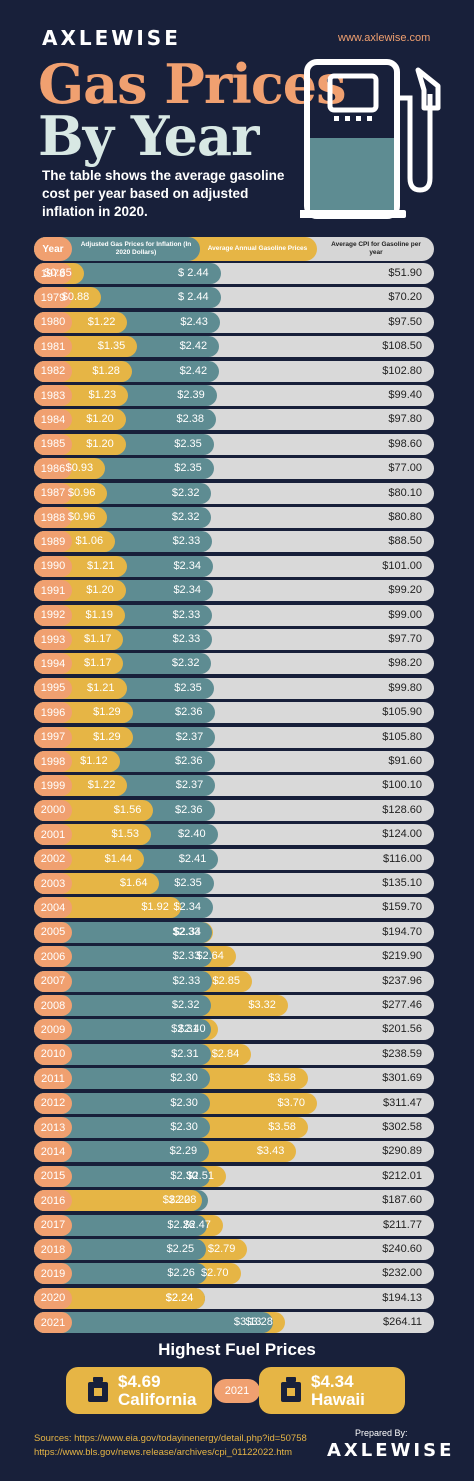 The height and width of the screenshot is (1481, 474). What do you see at coordinates (94, 761) in the screenshot?
I see `adjusted-price-label: $1.12` at bounding box center [94, 761].